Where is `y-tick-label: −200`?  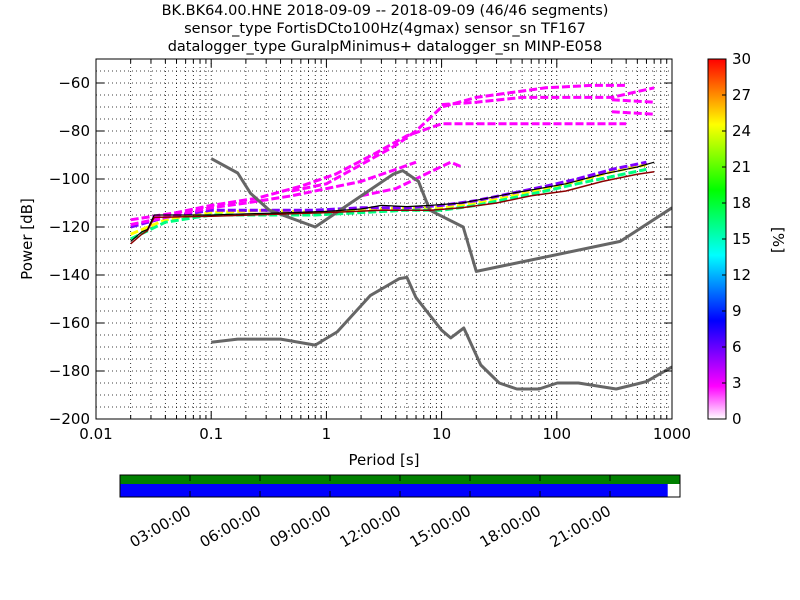
y-tick-label: −200 is located at coordinates (69, 419).